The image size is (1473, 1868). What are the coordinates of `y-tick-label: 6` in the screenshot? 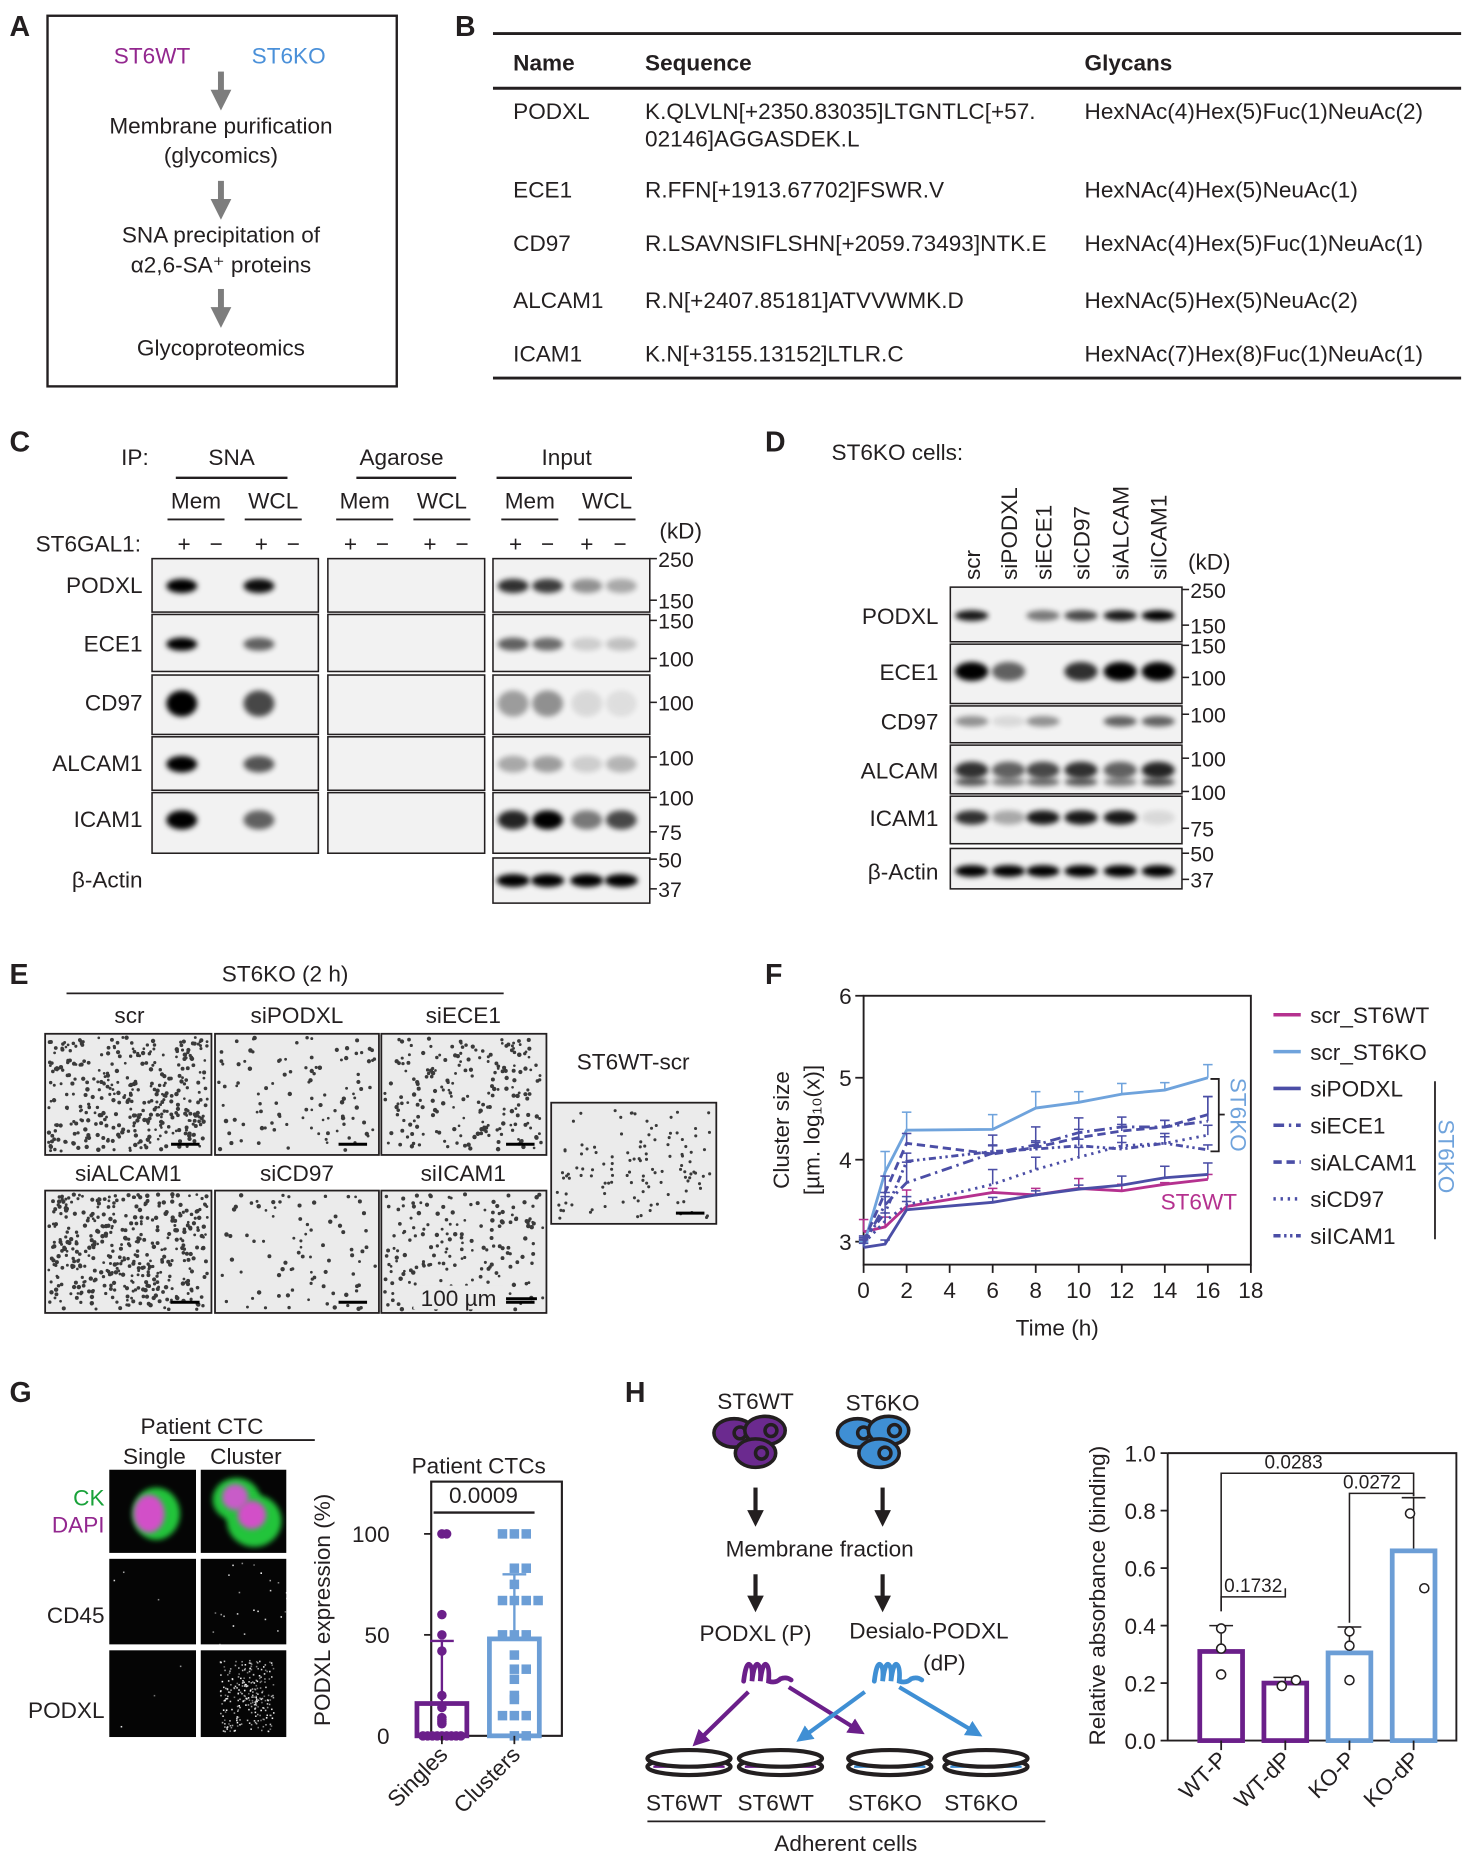 It's located at (845, 996).